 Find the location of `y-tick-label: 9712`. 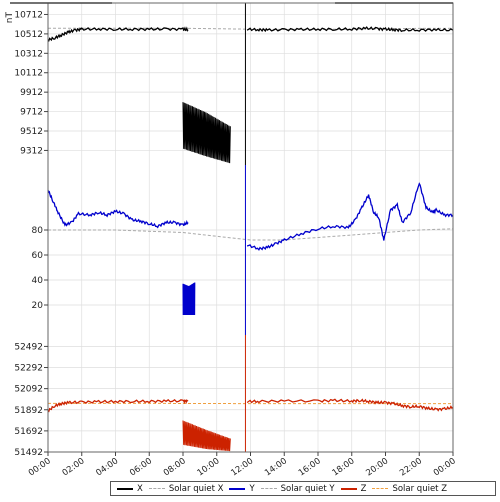

y-tick-label: 9712 is located at coordinates (31, 113).